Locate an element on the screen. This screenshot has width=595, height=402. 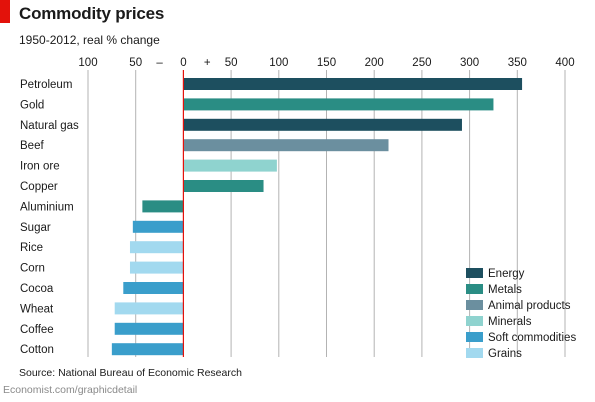
legend-label: Soft commodities is located at coordinates (532, 338).